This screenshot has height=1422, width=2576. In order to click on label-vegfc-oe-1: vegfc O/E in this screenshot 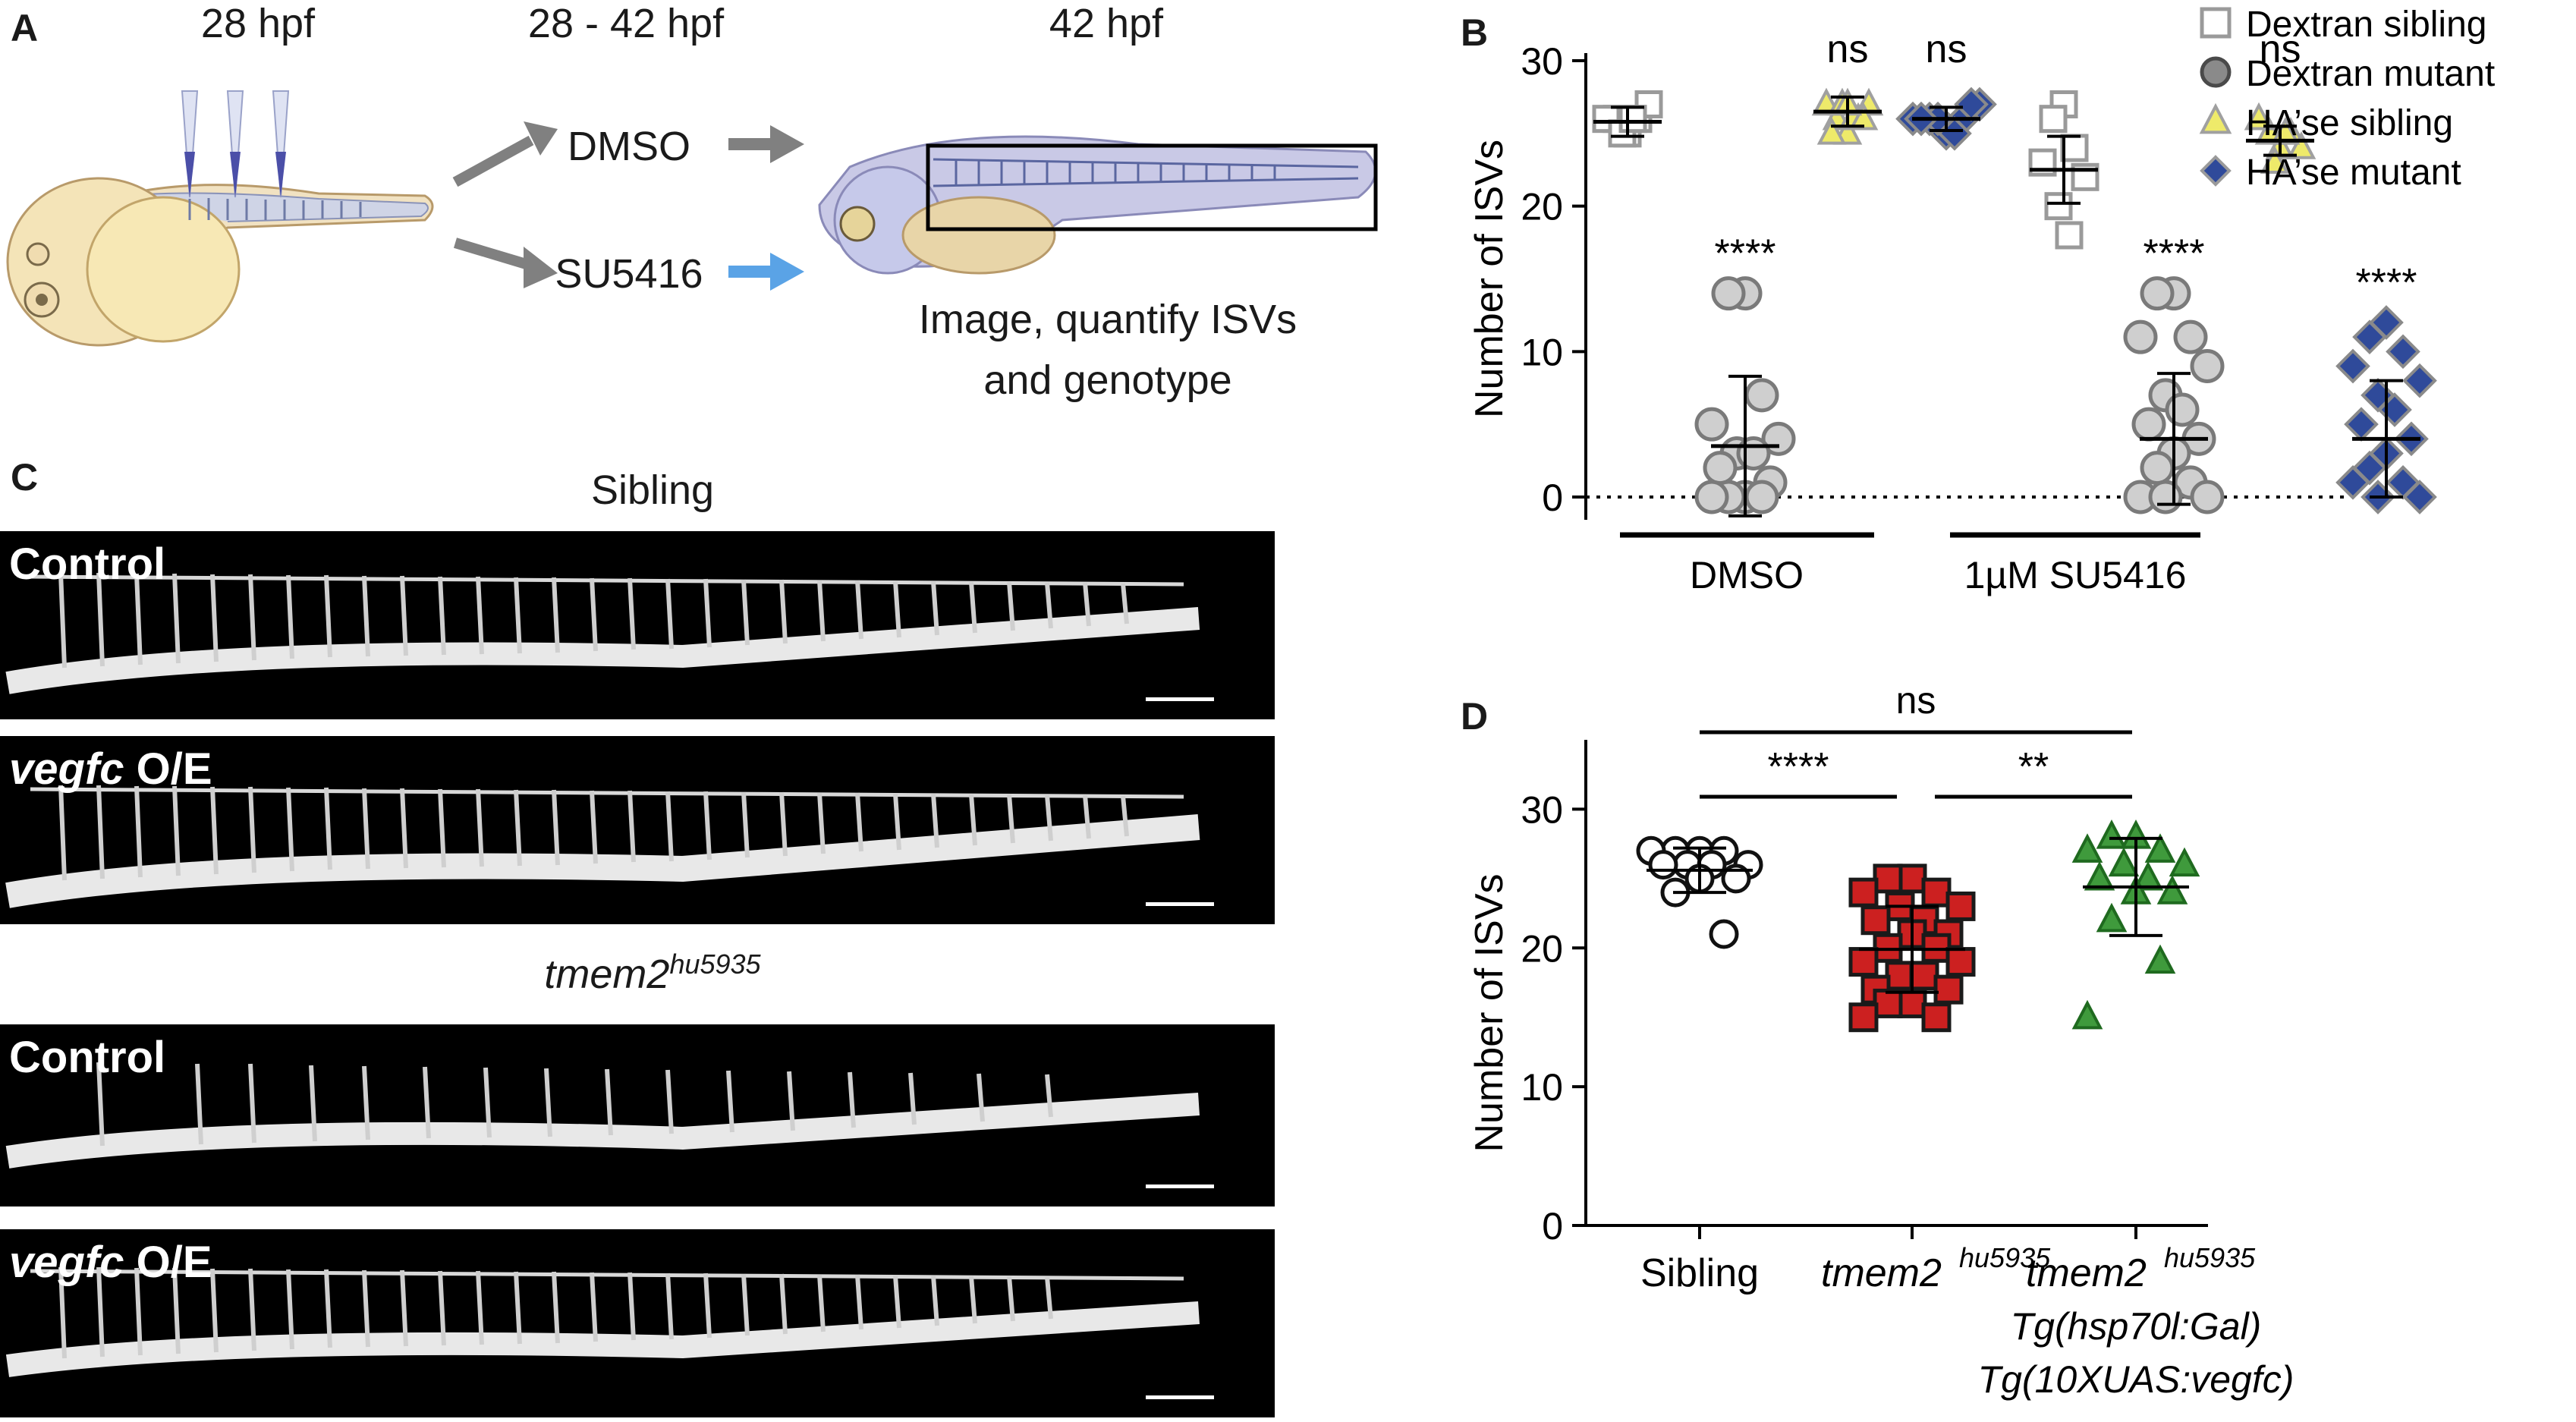, I will do `click(110, 769)`.